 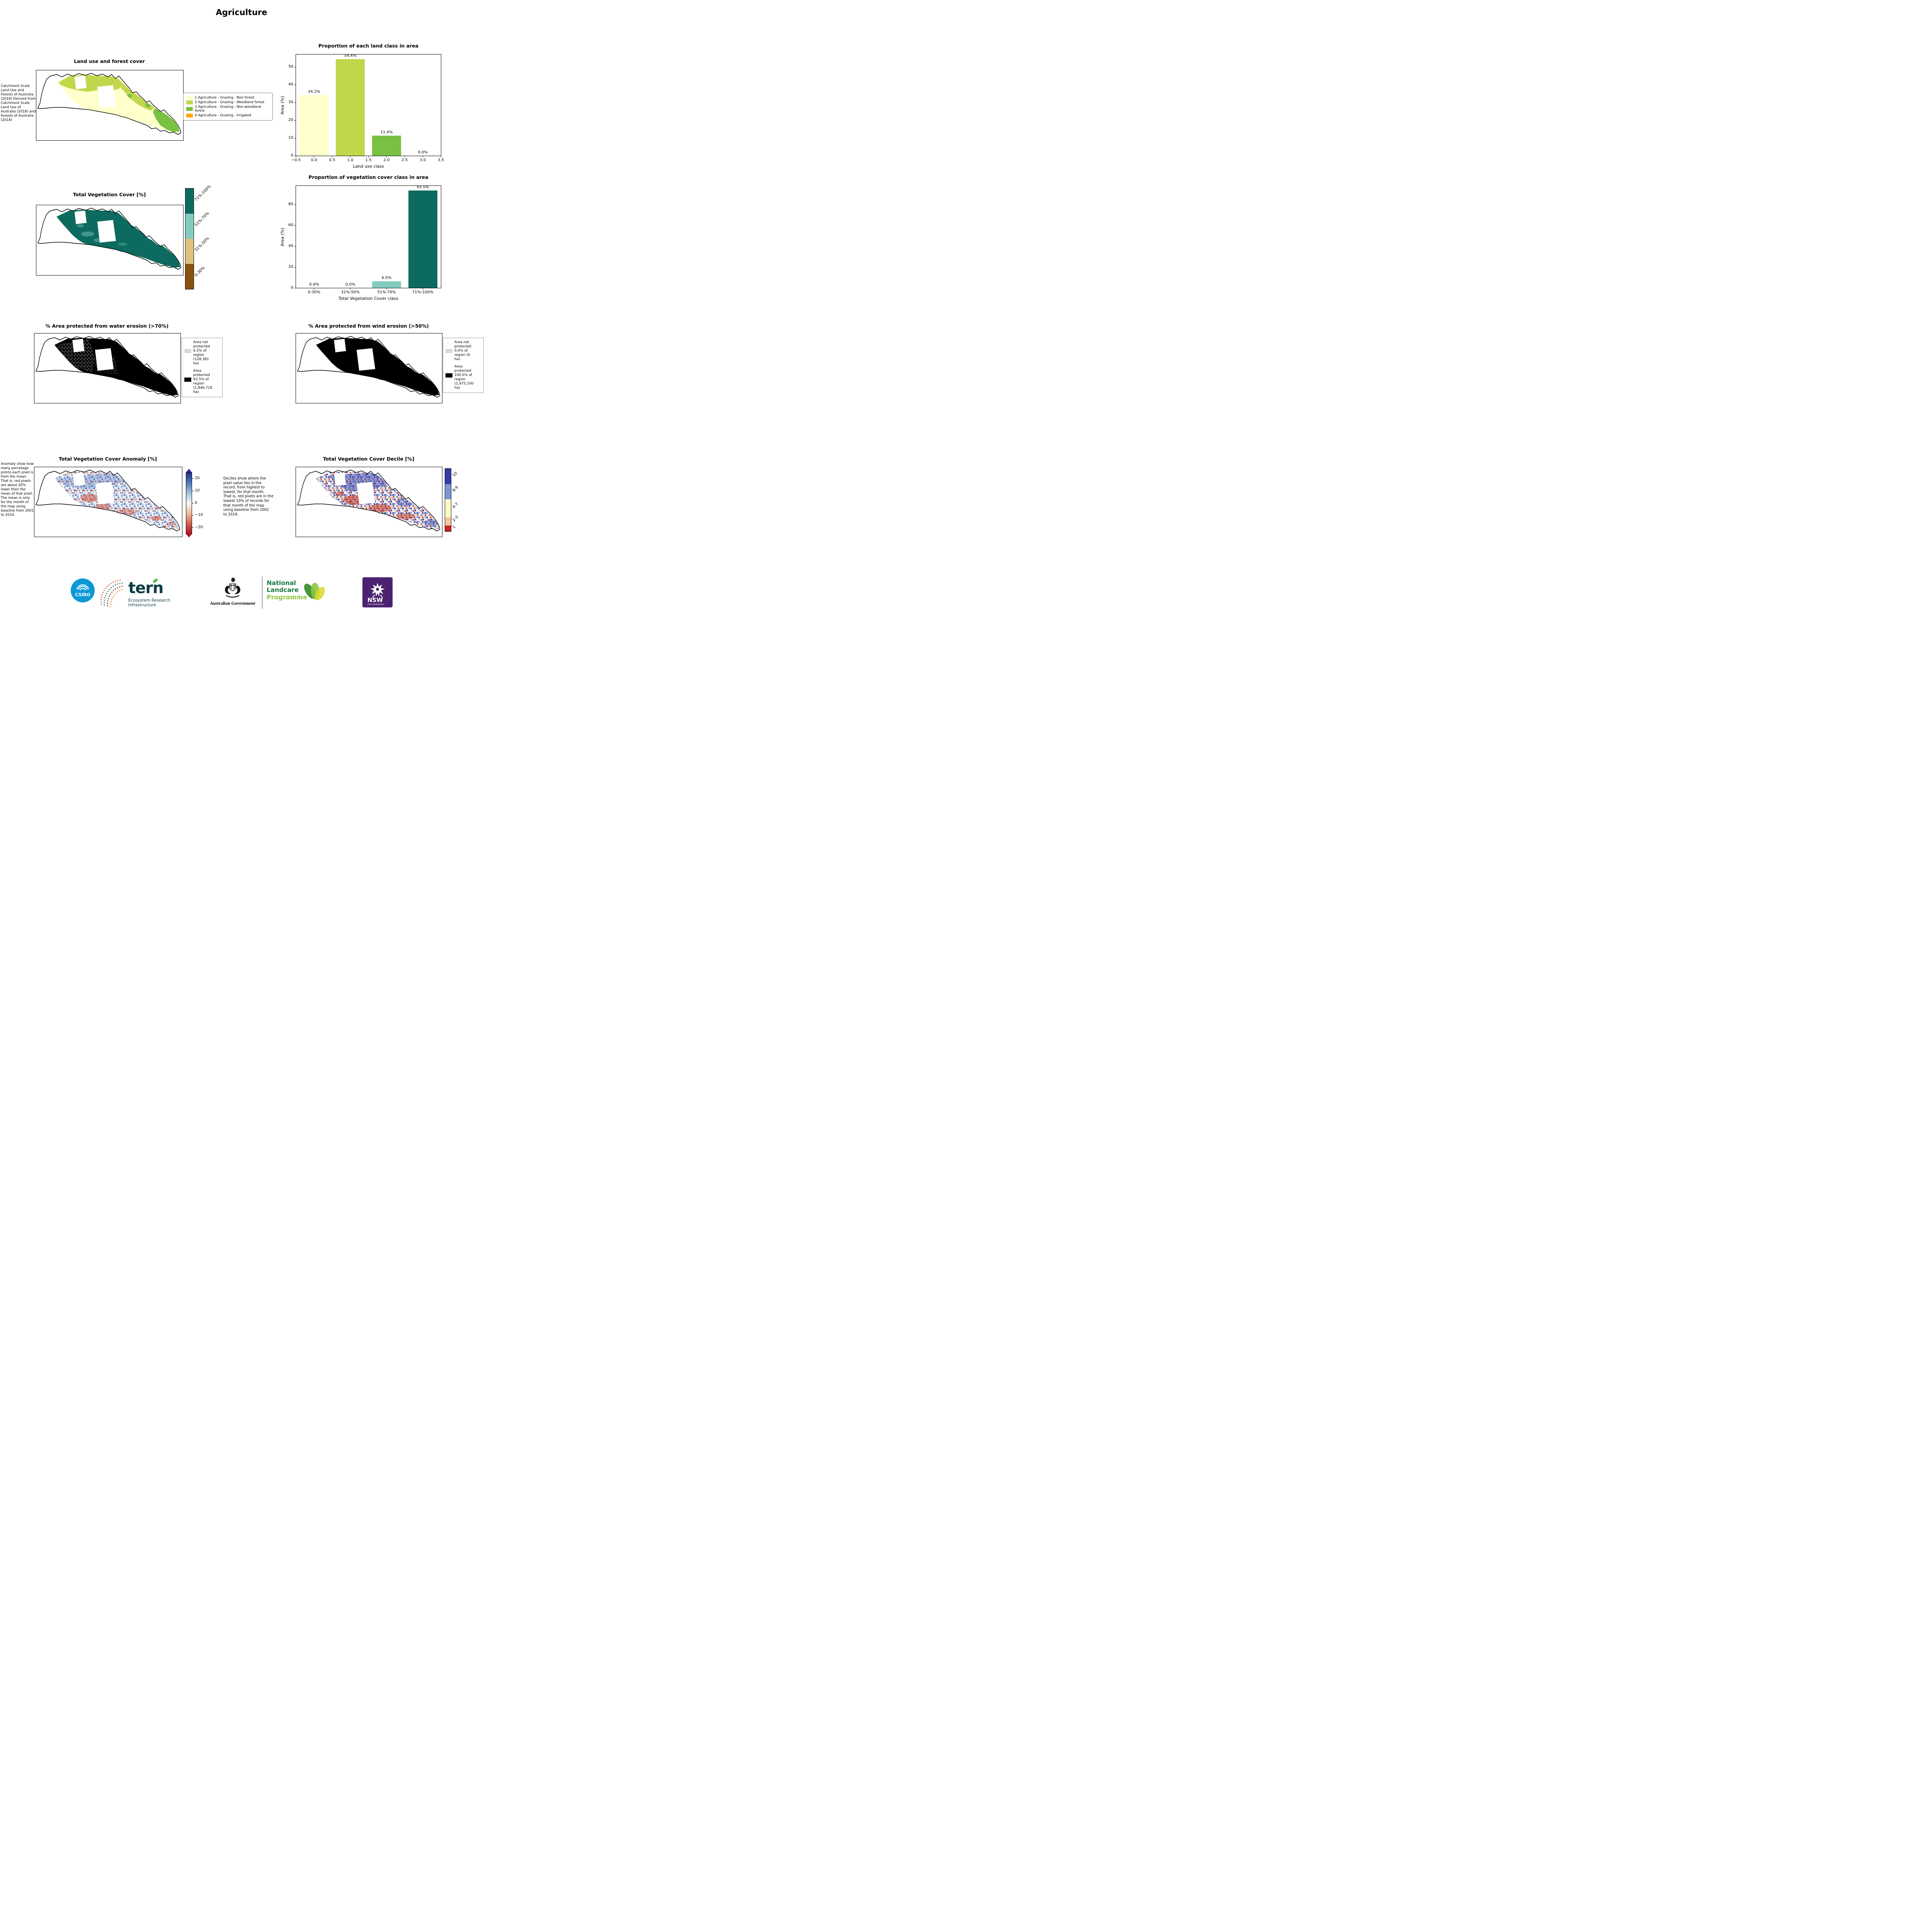 What do you see at coordinates (369, 502) in the screenshot?
I see `decile-map-figure` at bounding box center [369, 502].